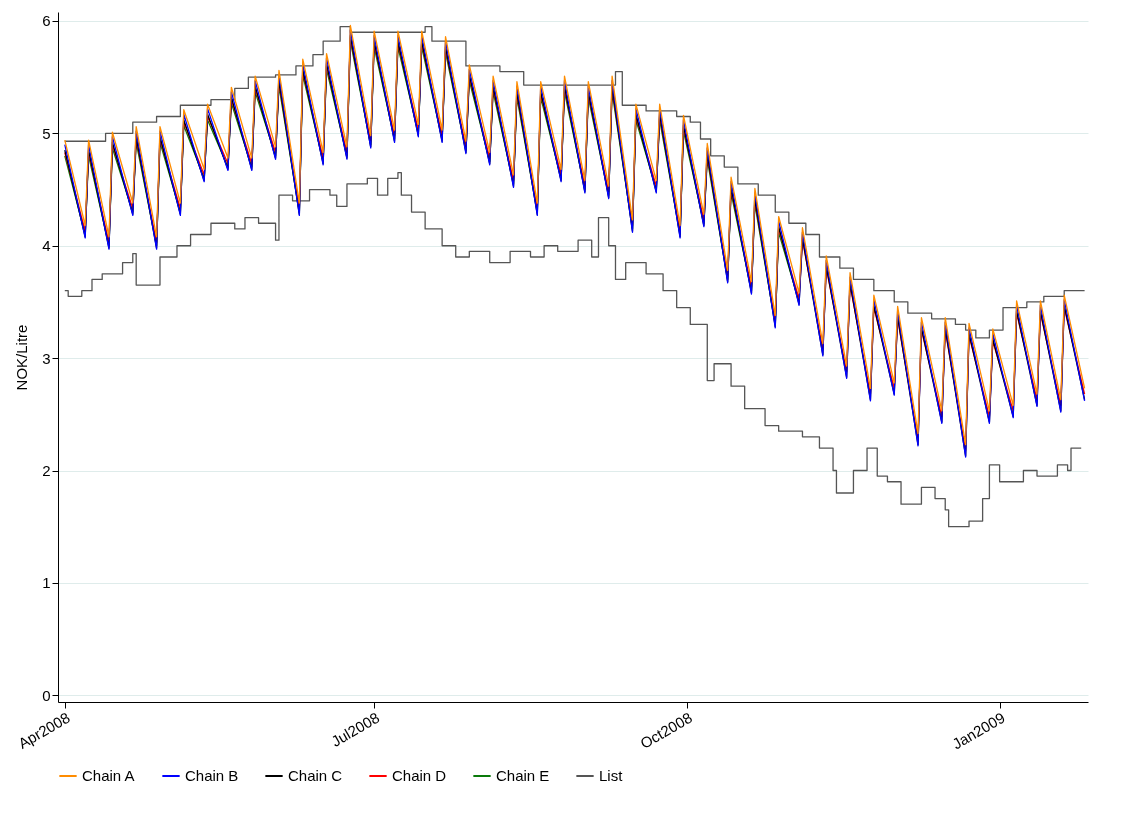  Describe the element at coordinates (46, 358) in the screenshot. I see `y-tick-label: 3` at that location.